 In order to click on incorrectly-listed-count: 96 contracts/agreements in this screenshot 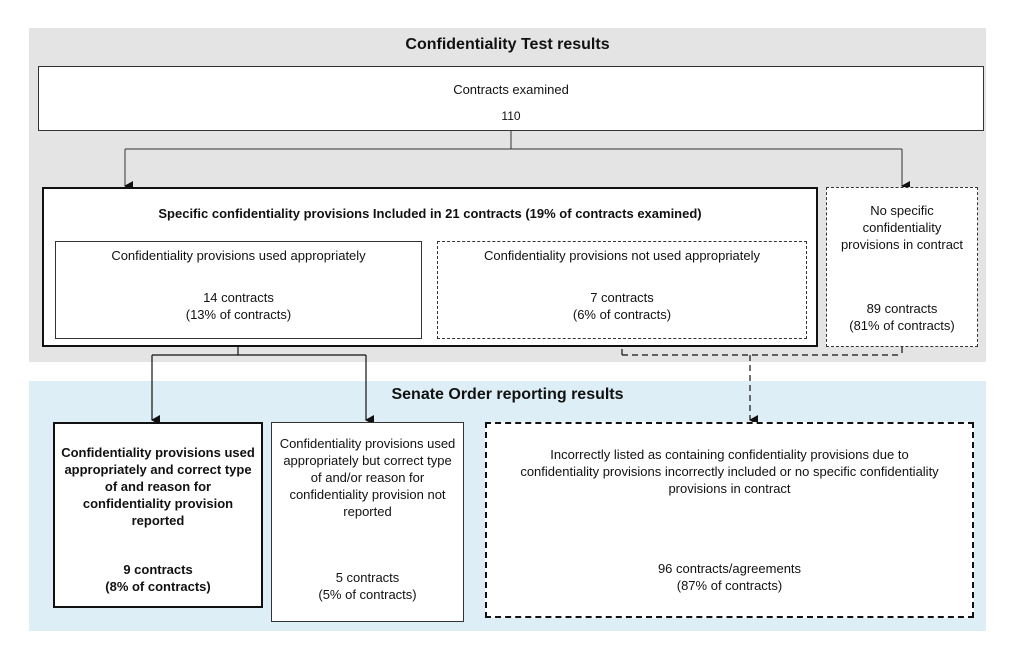, I will do `click(729, 568)`.